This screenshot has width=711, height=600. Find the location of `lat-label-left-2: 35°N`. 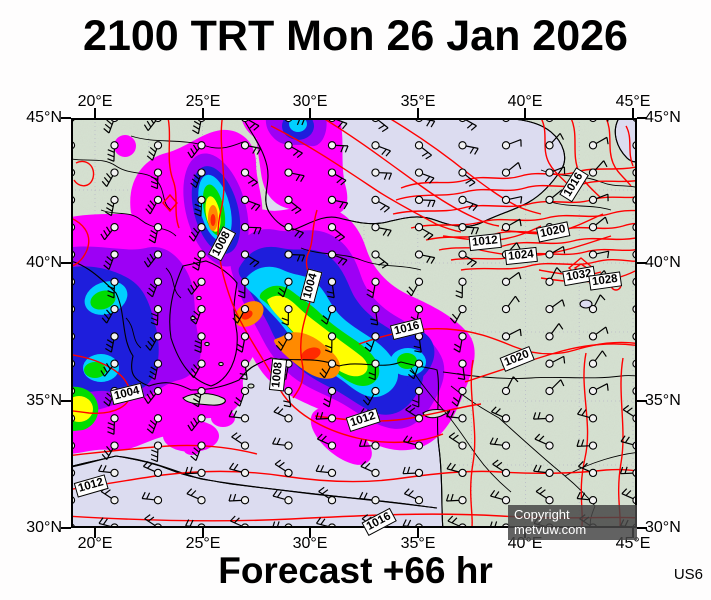

lat-label-left-2: 35°N is located at coordinates (44, 400).